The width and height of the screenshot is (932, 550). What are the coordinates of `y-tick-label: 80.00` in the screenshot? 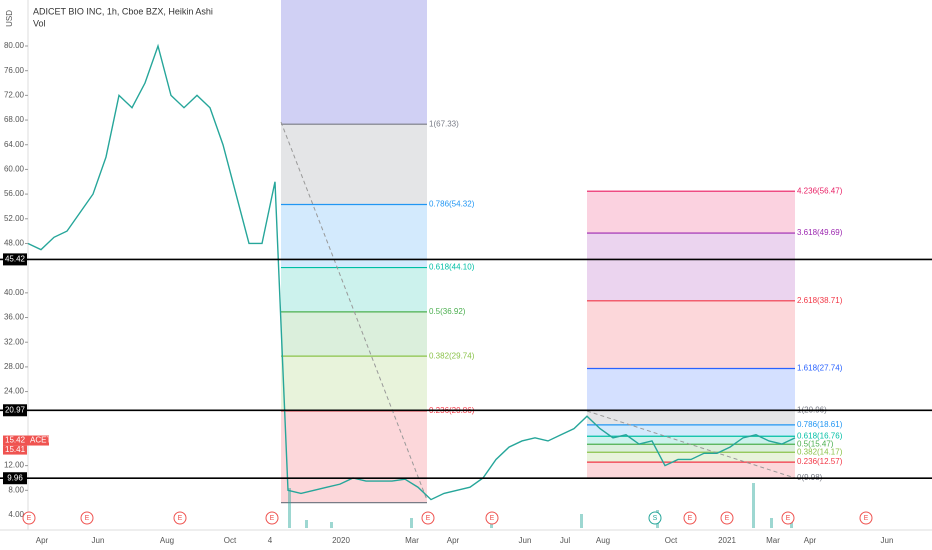 It's located at (14, 45).